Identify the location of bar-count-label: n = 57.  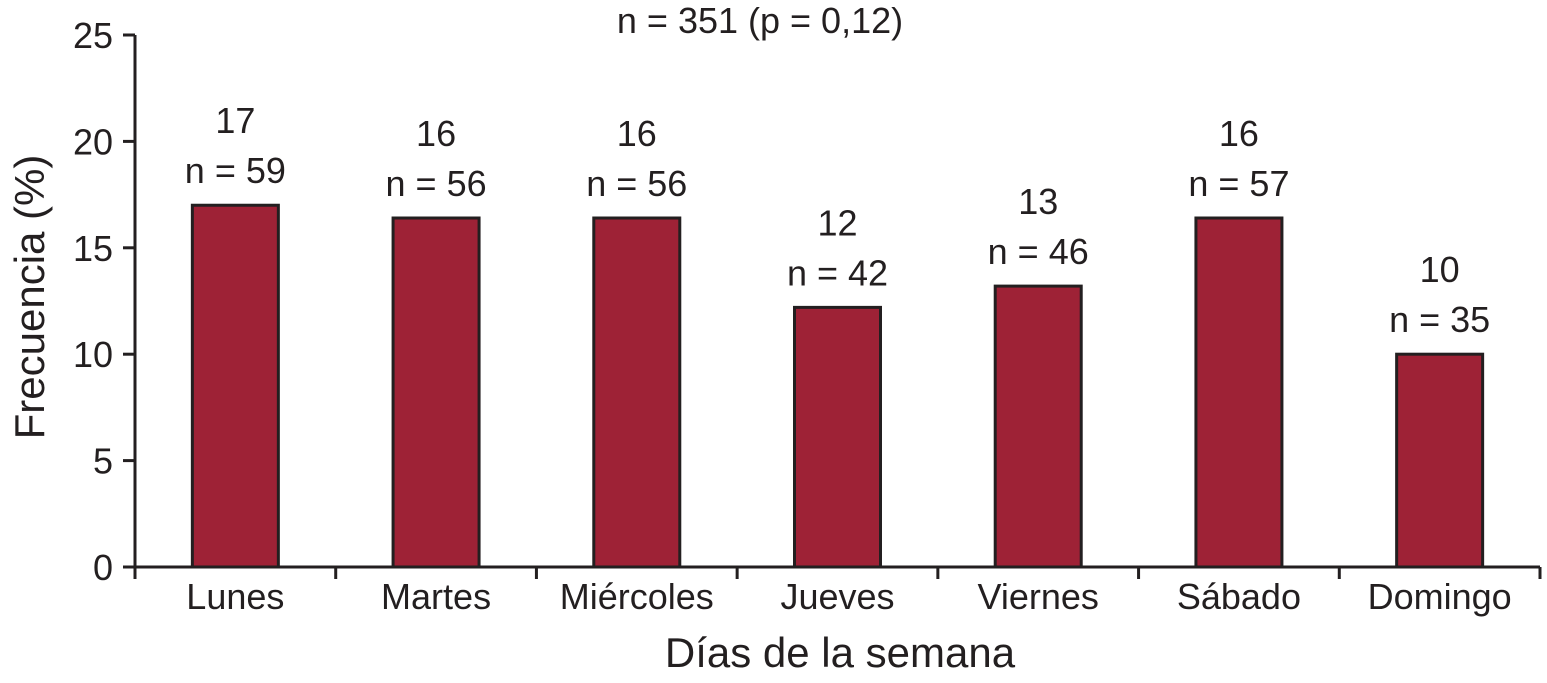
(1238, 183).